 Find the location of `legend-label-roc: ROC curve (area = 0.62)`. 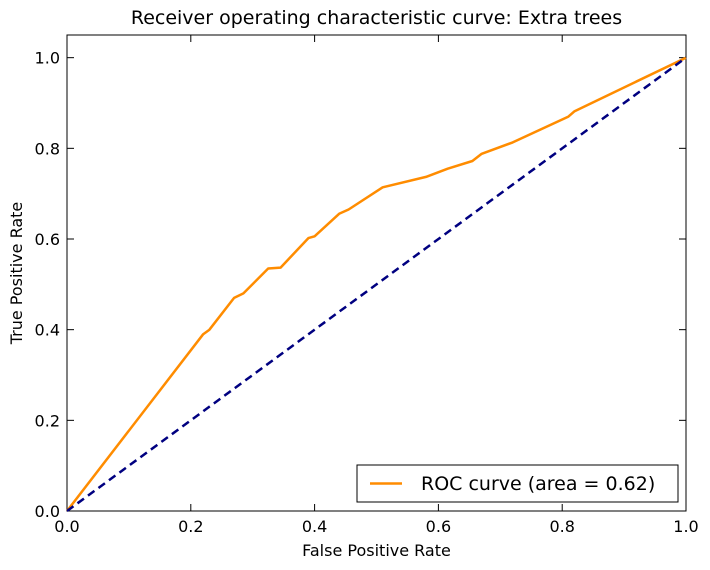

legend-label-roc: ROC curve (area = 0.62) is located at coordinates (538, 484).